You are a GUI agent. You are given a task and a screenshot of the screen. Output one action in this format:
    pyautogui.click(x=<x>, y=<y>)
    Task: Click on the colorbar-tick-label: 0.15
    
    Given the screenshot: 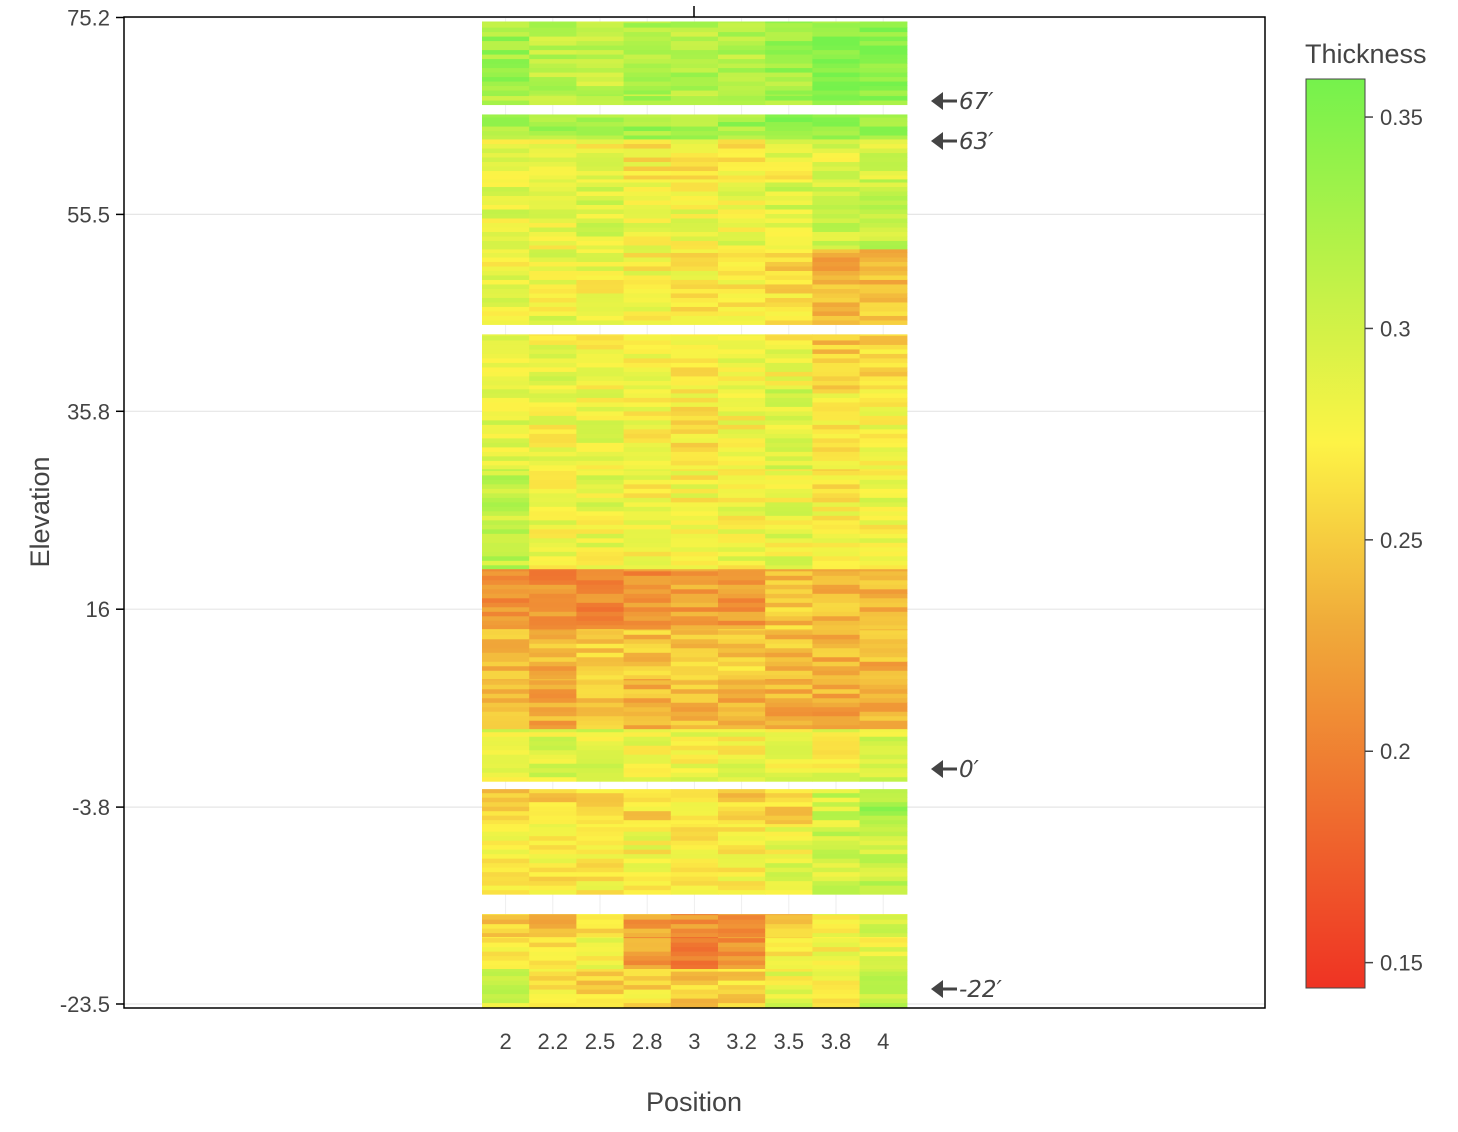 What is the action you would take?
    pyautogui.click(x=1401, y=963)
    